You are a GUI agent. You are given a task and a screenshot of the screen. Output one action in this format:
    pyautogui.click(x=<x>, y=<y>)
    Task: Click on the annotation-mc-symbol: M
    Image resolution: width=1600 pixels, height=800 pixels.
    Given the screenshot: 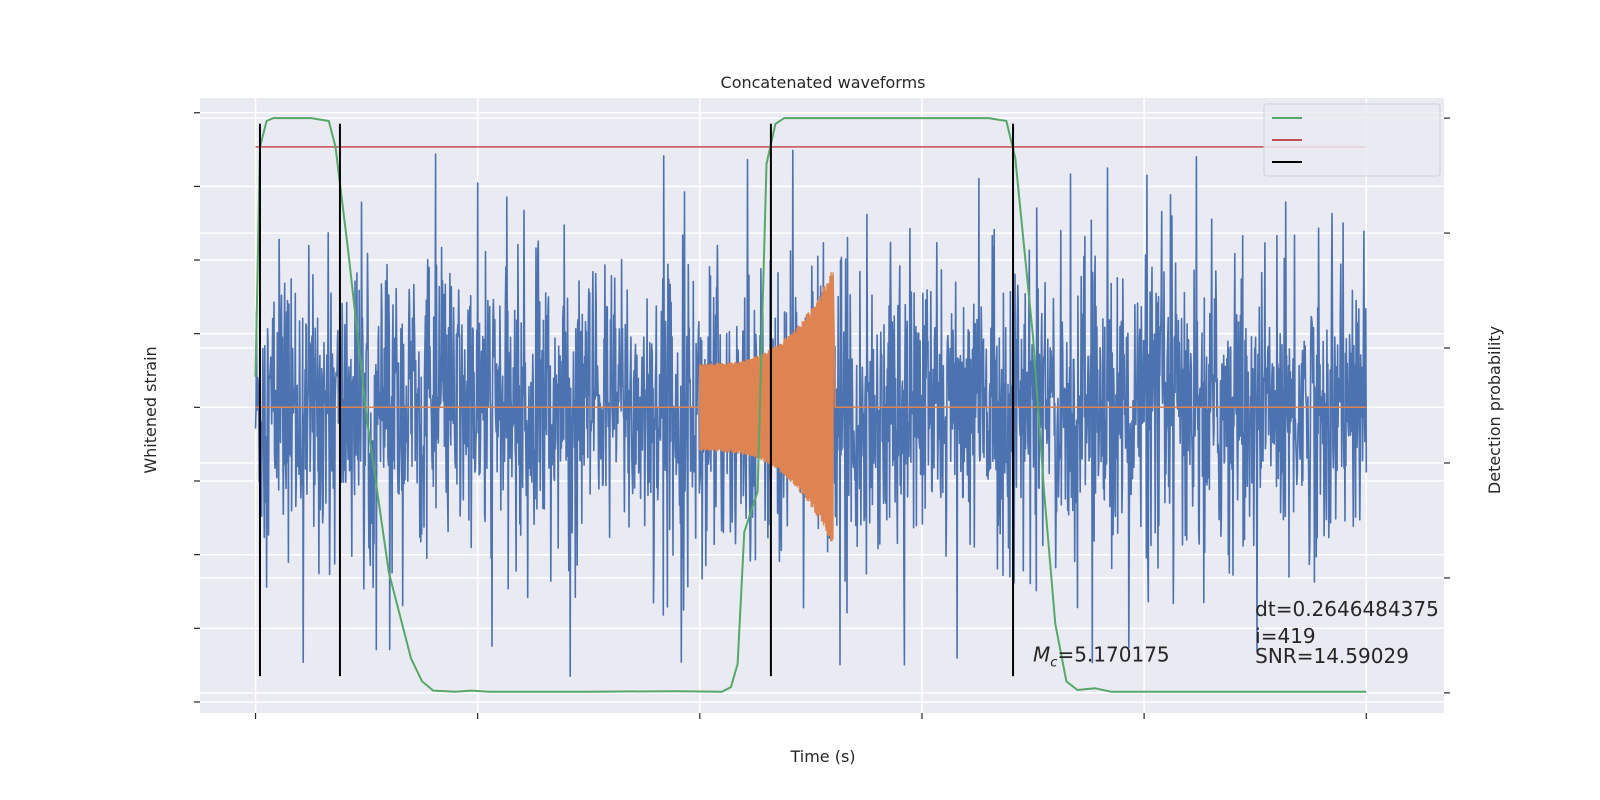 What is the action you would take?
    pyautogui.click(x=1041, y=654)
    